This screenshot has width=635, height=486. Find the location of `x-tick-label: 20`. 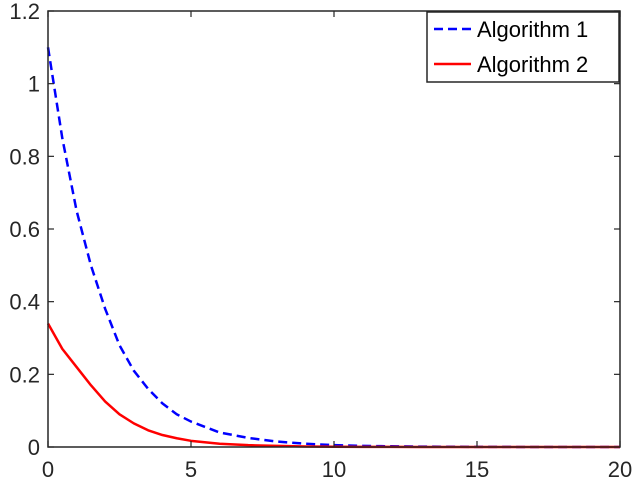

x-tick-label: 20 is located at coordinates (620, 469).